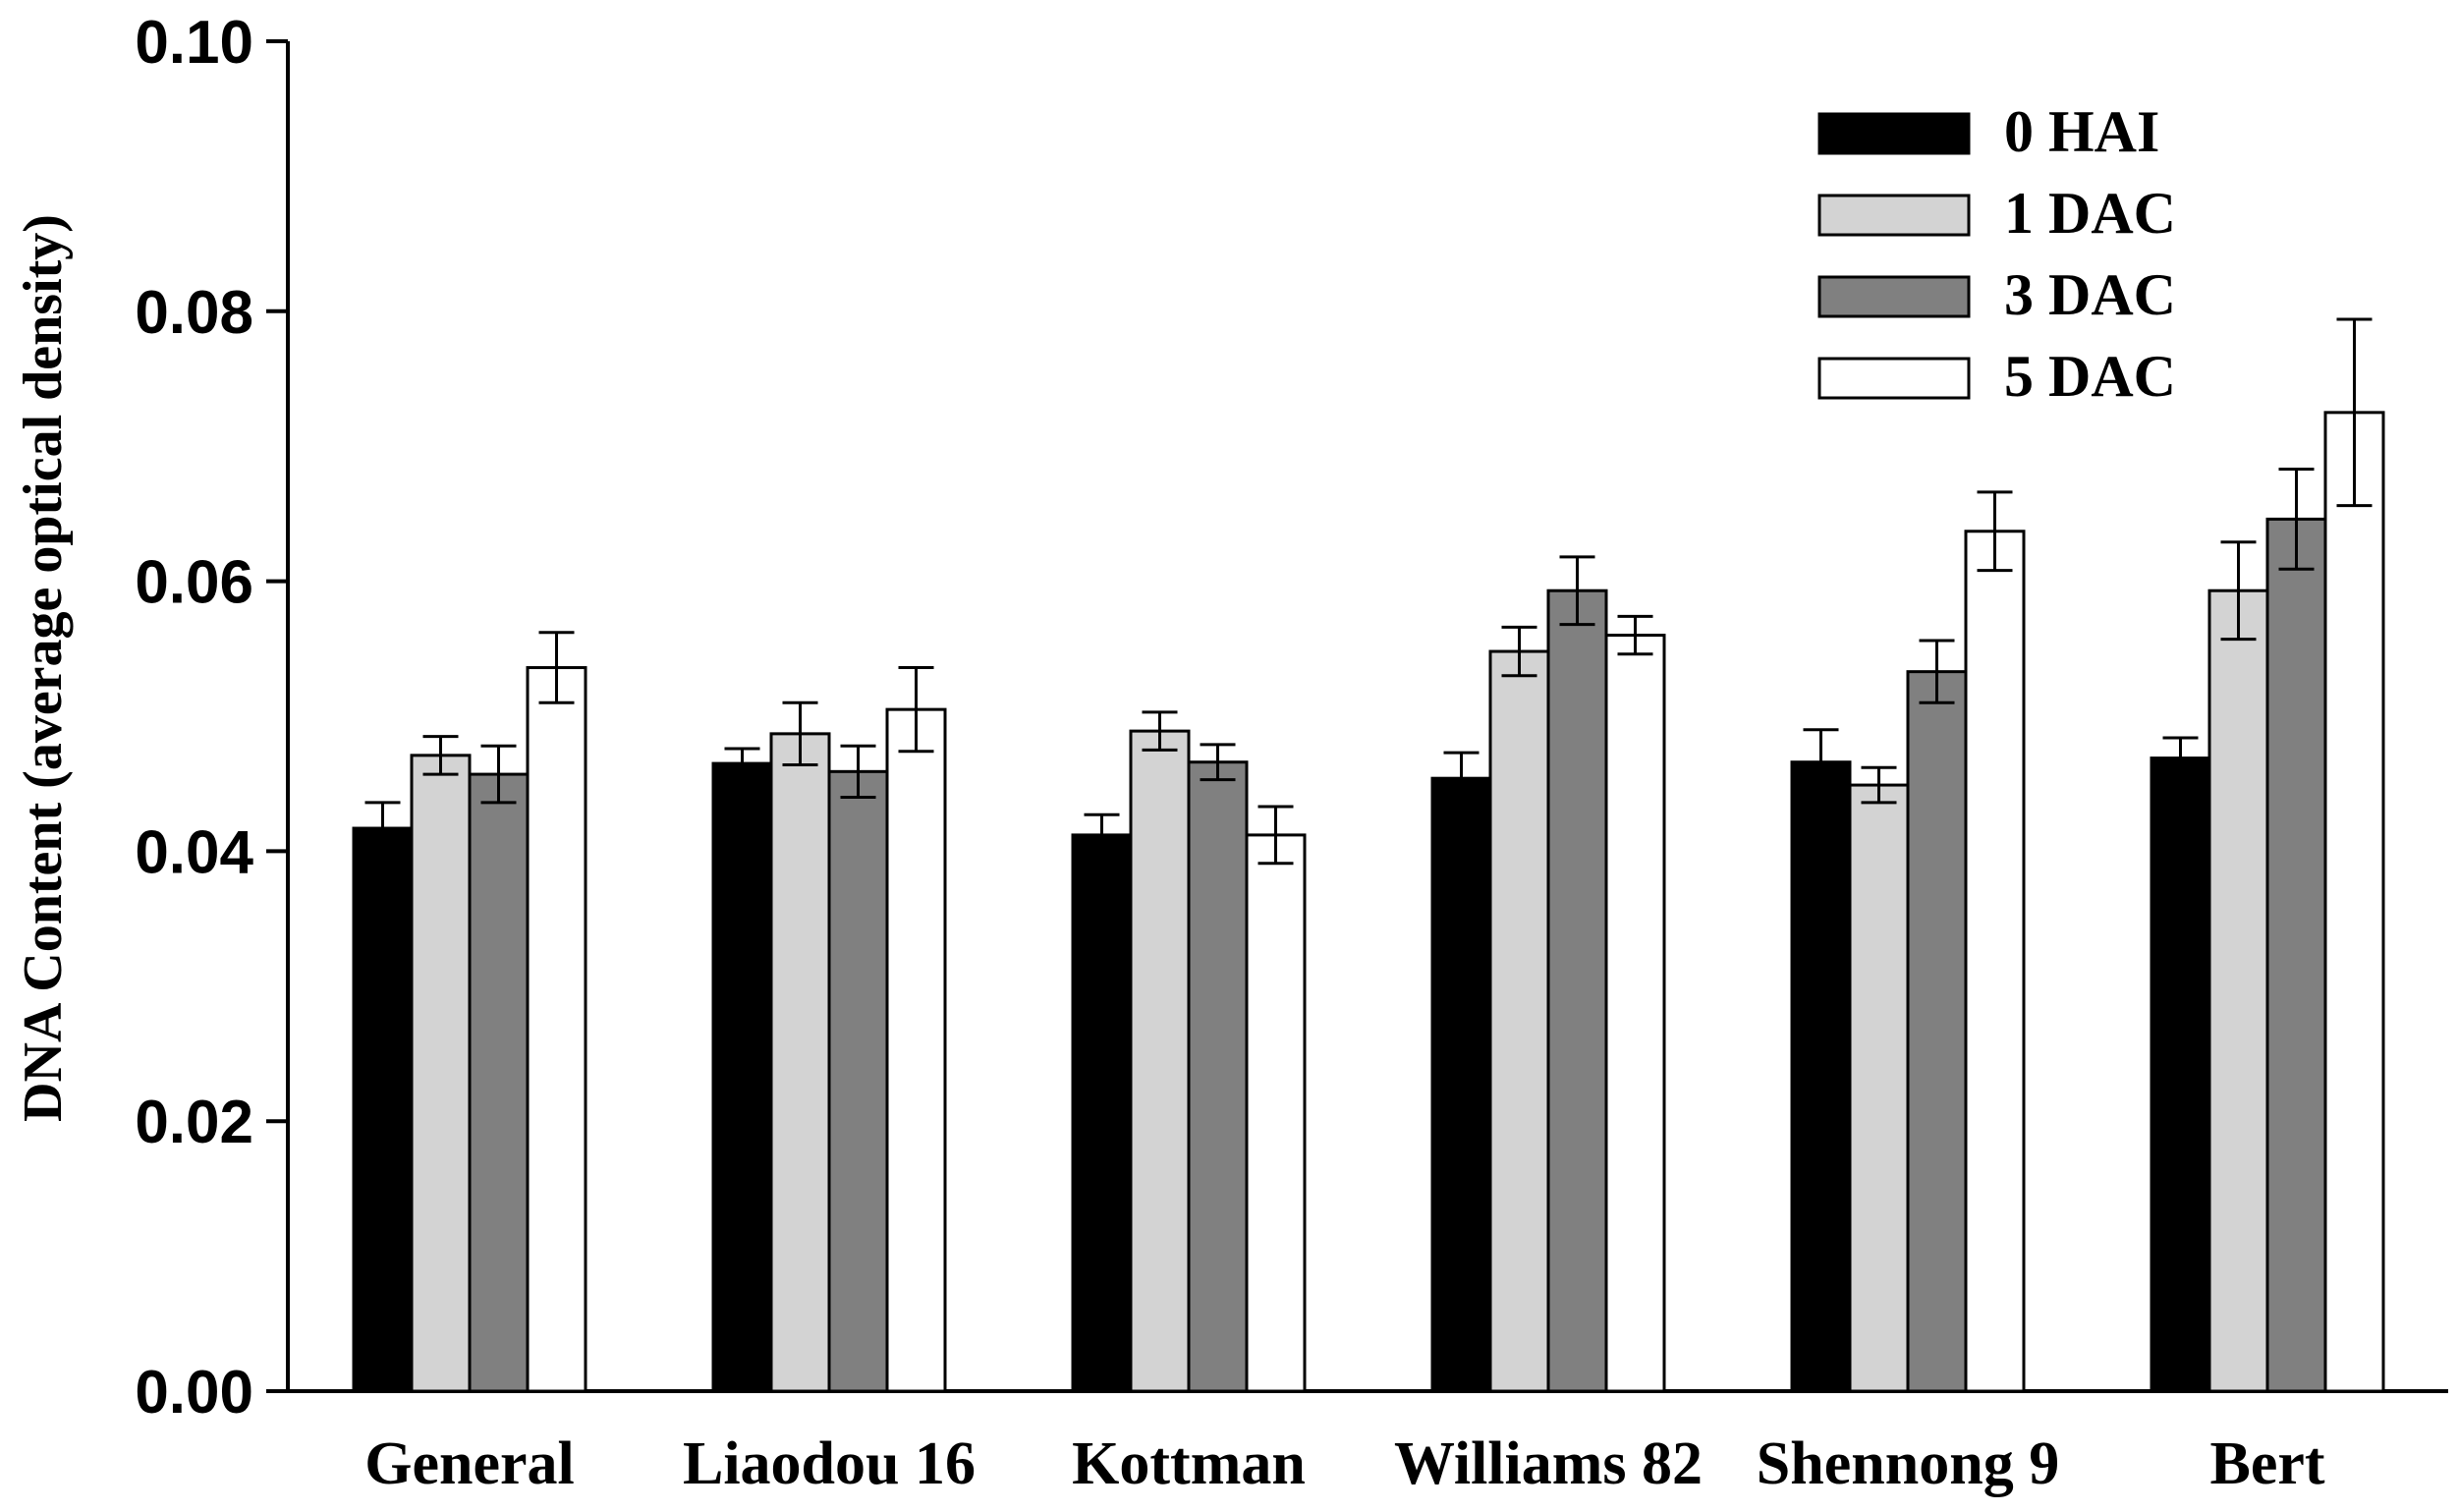 The width and height of the screenshot is (2458, 1512). Describe the element at coordinates (194, 583) in the screenshot. I see `y-tick-label: 0.06` at that location.